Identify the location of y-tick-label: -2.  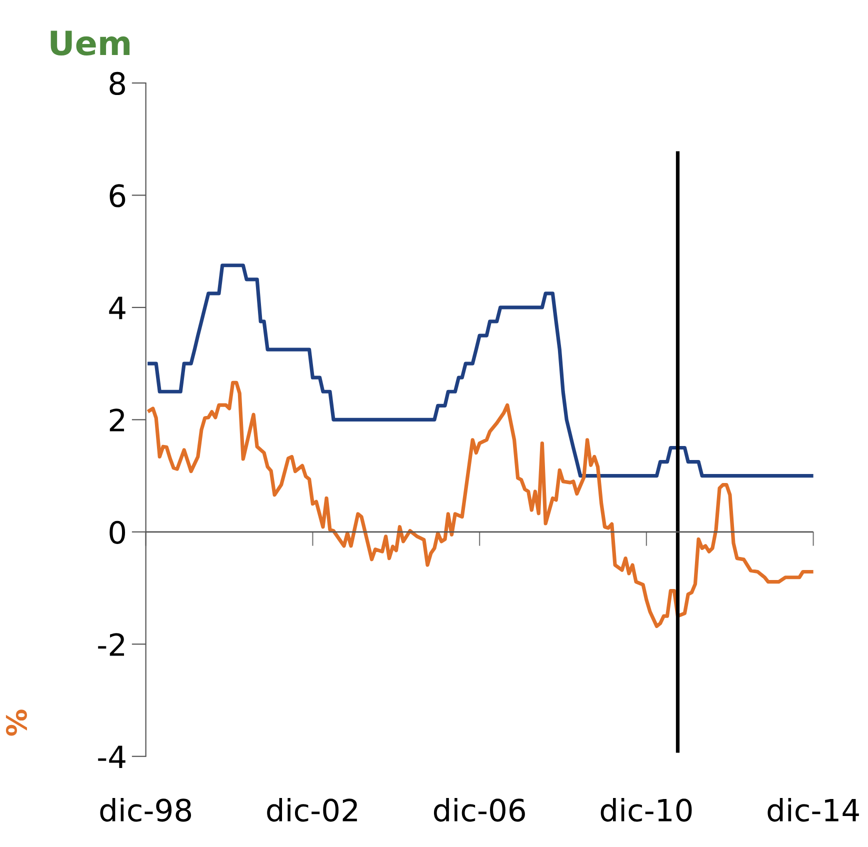
(111, 644).